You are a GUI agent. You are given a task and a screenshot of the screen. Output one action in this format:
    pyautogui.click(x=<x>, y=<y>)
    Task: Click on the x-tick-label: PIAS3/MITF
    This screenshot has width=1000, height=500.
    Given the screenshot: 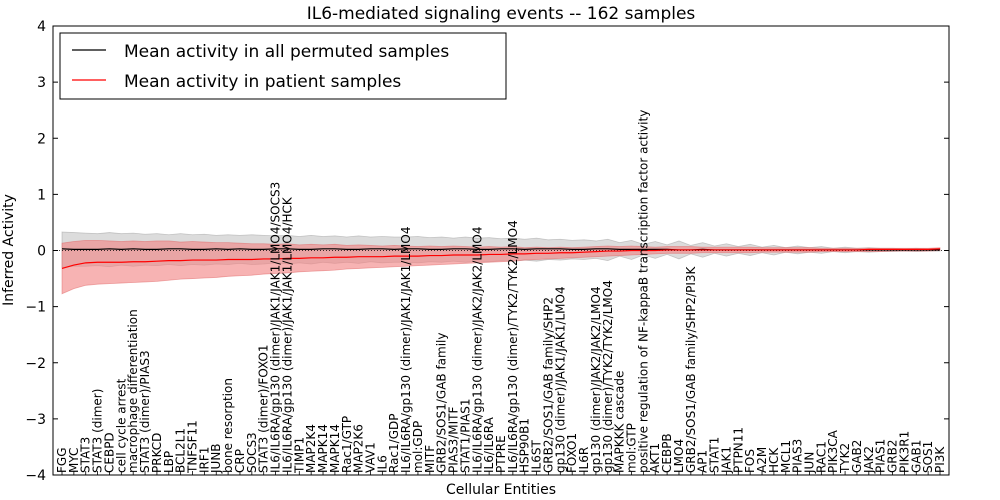 What is the action you would take?
    pyautogui.click(x=454, y=439)
    